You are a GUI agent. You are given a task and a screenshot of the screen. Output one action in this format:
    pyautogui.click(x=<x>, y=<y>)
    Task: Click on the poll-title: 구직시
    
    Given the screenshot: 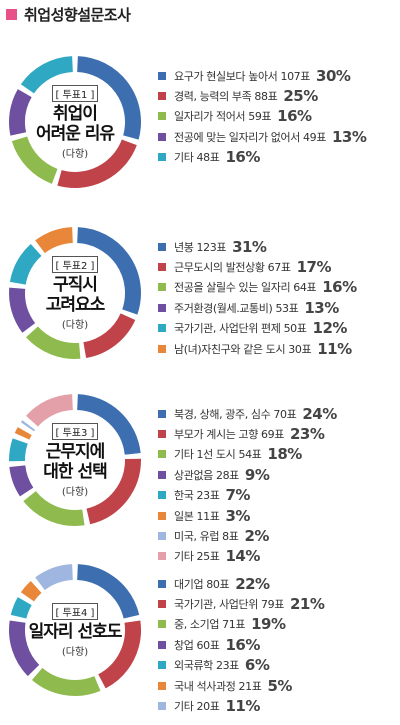 What is the action you would take?
    pyautogui.click(x=75, y=284)
    